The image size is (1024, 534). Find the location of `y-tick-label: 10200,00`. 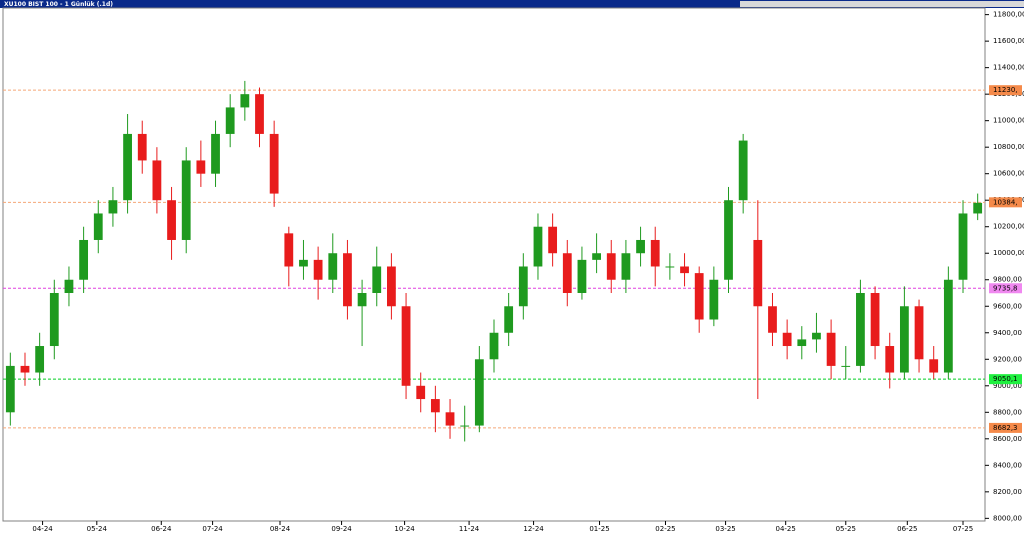

y-tick-label: 10200,00 is located at coordinates (1008, 227).